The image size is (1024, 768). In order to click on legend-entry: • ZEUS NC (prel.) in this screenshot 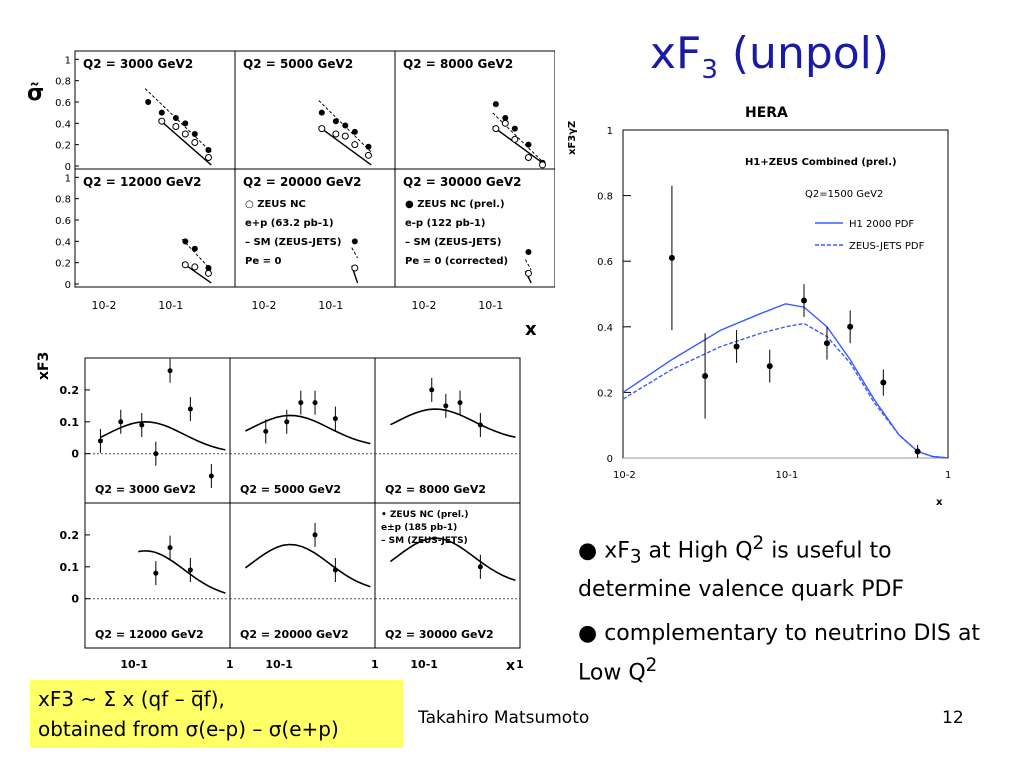, I will do `click(424, 515)`.